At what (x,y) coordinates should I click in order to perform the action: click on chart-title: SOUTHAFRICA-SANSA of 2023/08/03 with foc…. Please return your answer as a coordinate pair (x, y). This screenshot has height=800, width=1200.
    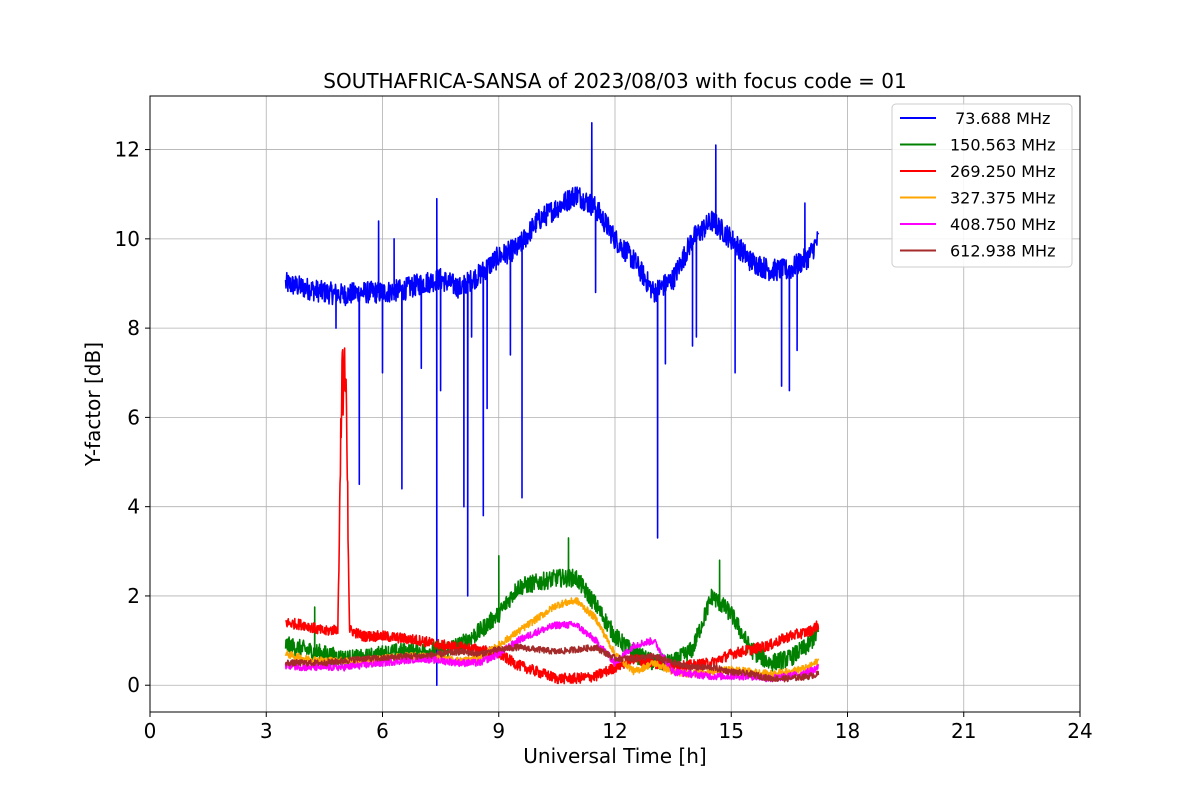
    Looking at the image, I should click on (615, 81).